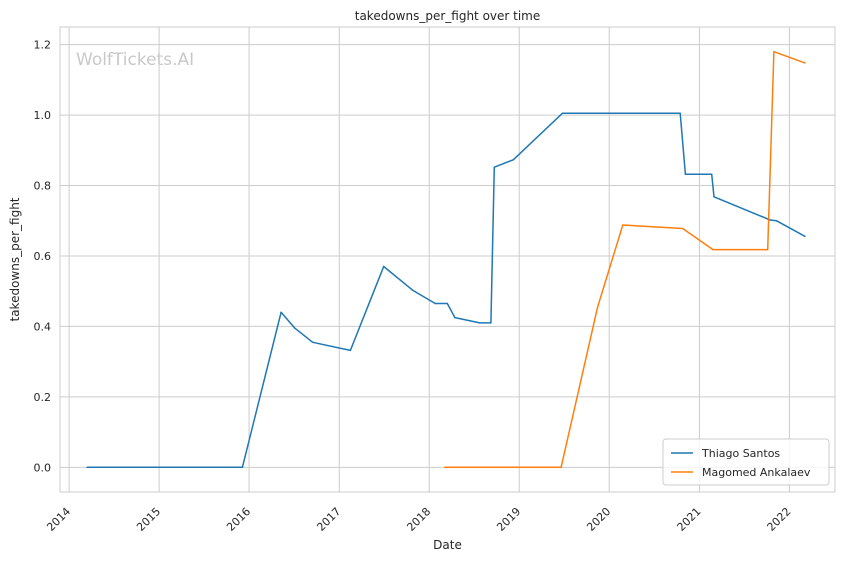  What do you see at coordinates (740, 453) in the screenshot?
I see `legend-label: Thiago Santos` at bounding box center [740, 453].